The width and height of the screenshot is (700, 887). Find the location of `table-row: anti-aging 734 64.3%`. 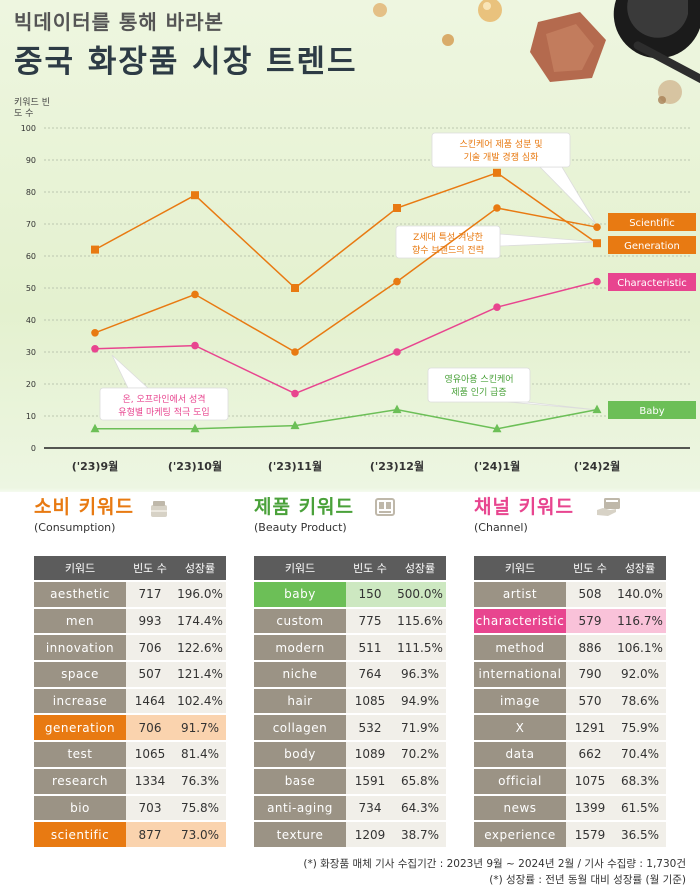

table-row: anti-aging 734 64.3% is located at coordinates (350, 808).